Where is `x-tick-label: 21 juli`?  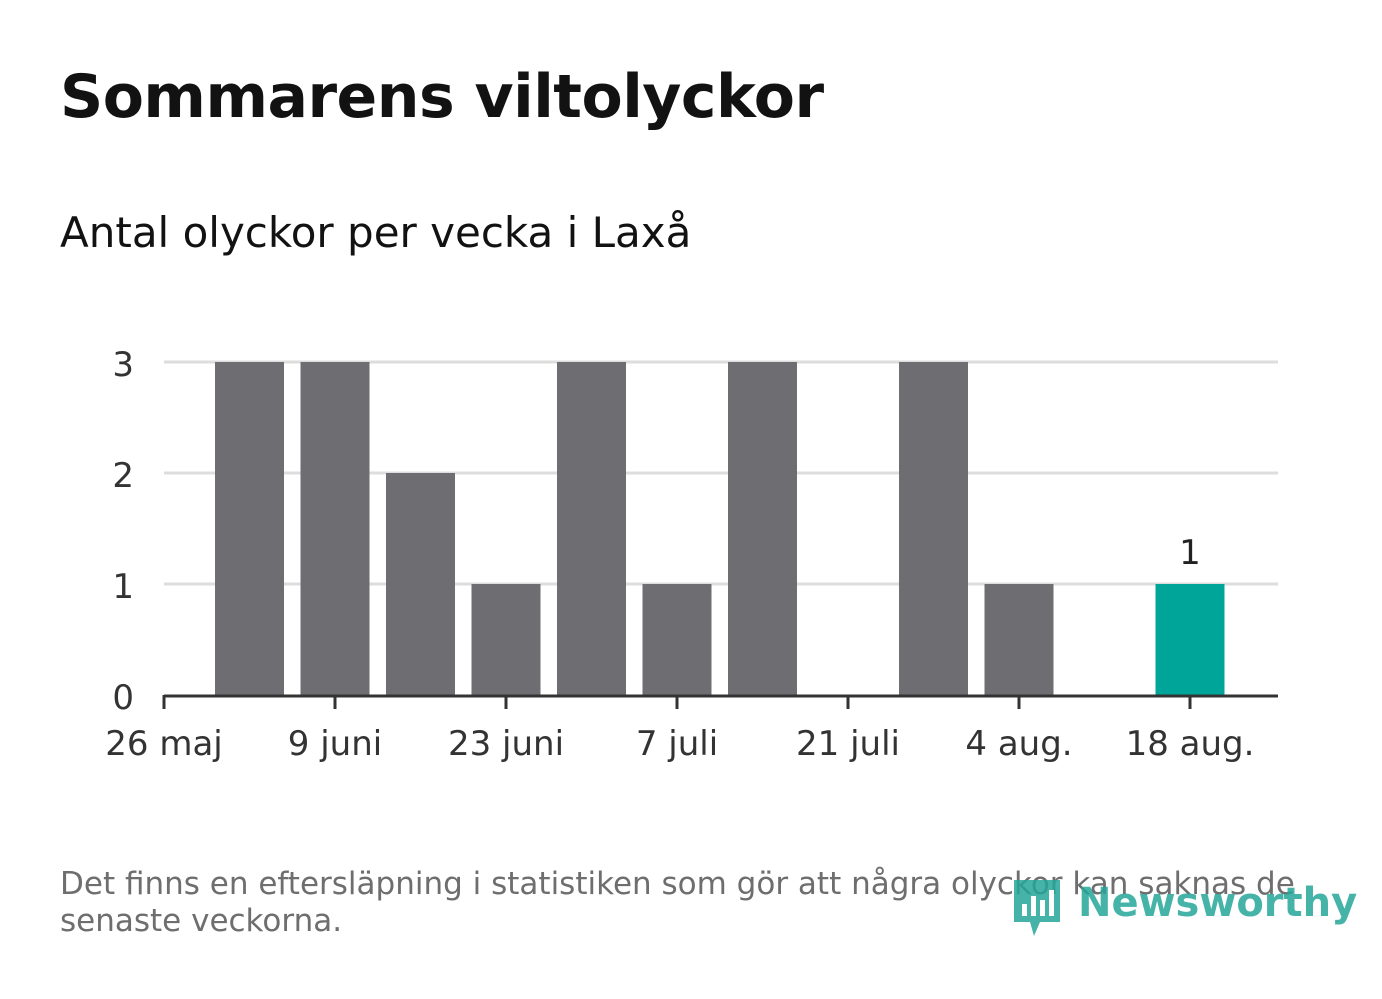
x-tick-label: 21 juli is located at coordinates (848, 744).